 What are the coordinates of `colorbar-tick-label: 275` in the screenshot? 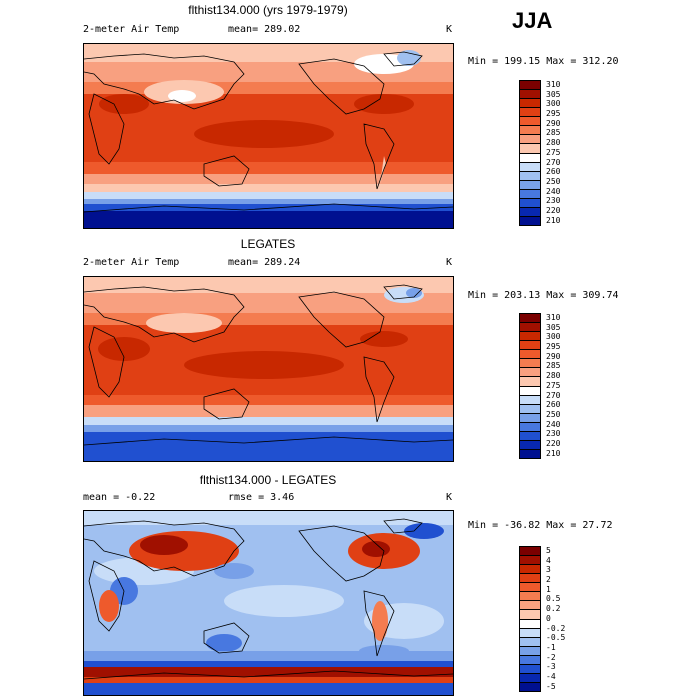 It's located at (553, 385).